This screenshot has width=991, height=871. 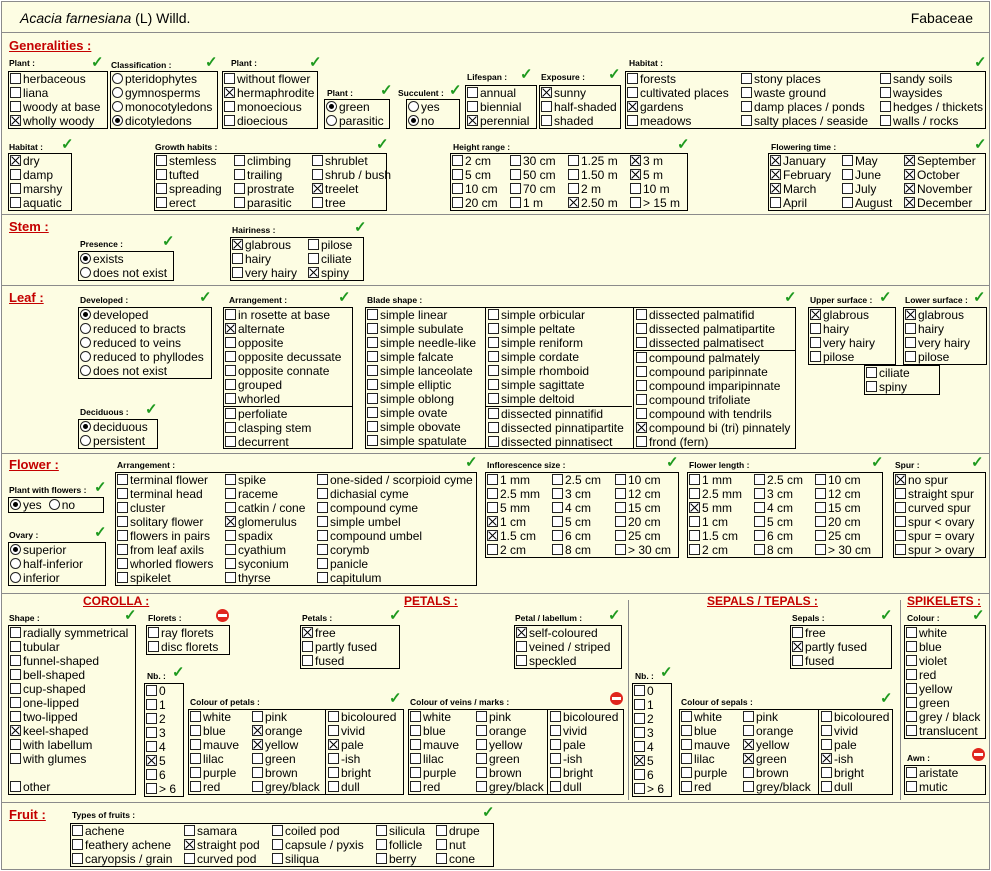 What do you see at coordinates (592, 175) in the screenshot?
I see `option: 1.50 m` at bounding box center [592, 175].